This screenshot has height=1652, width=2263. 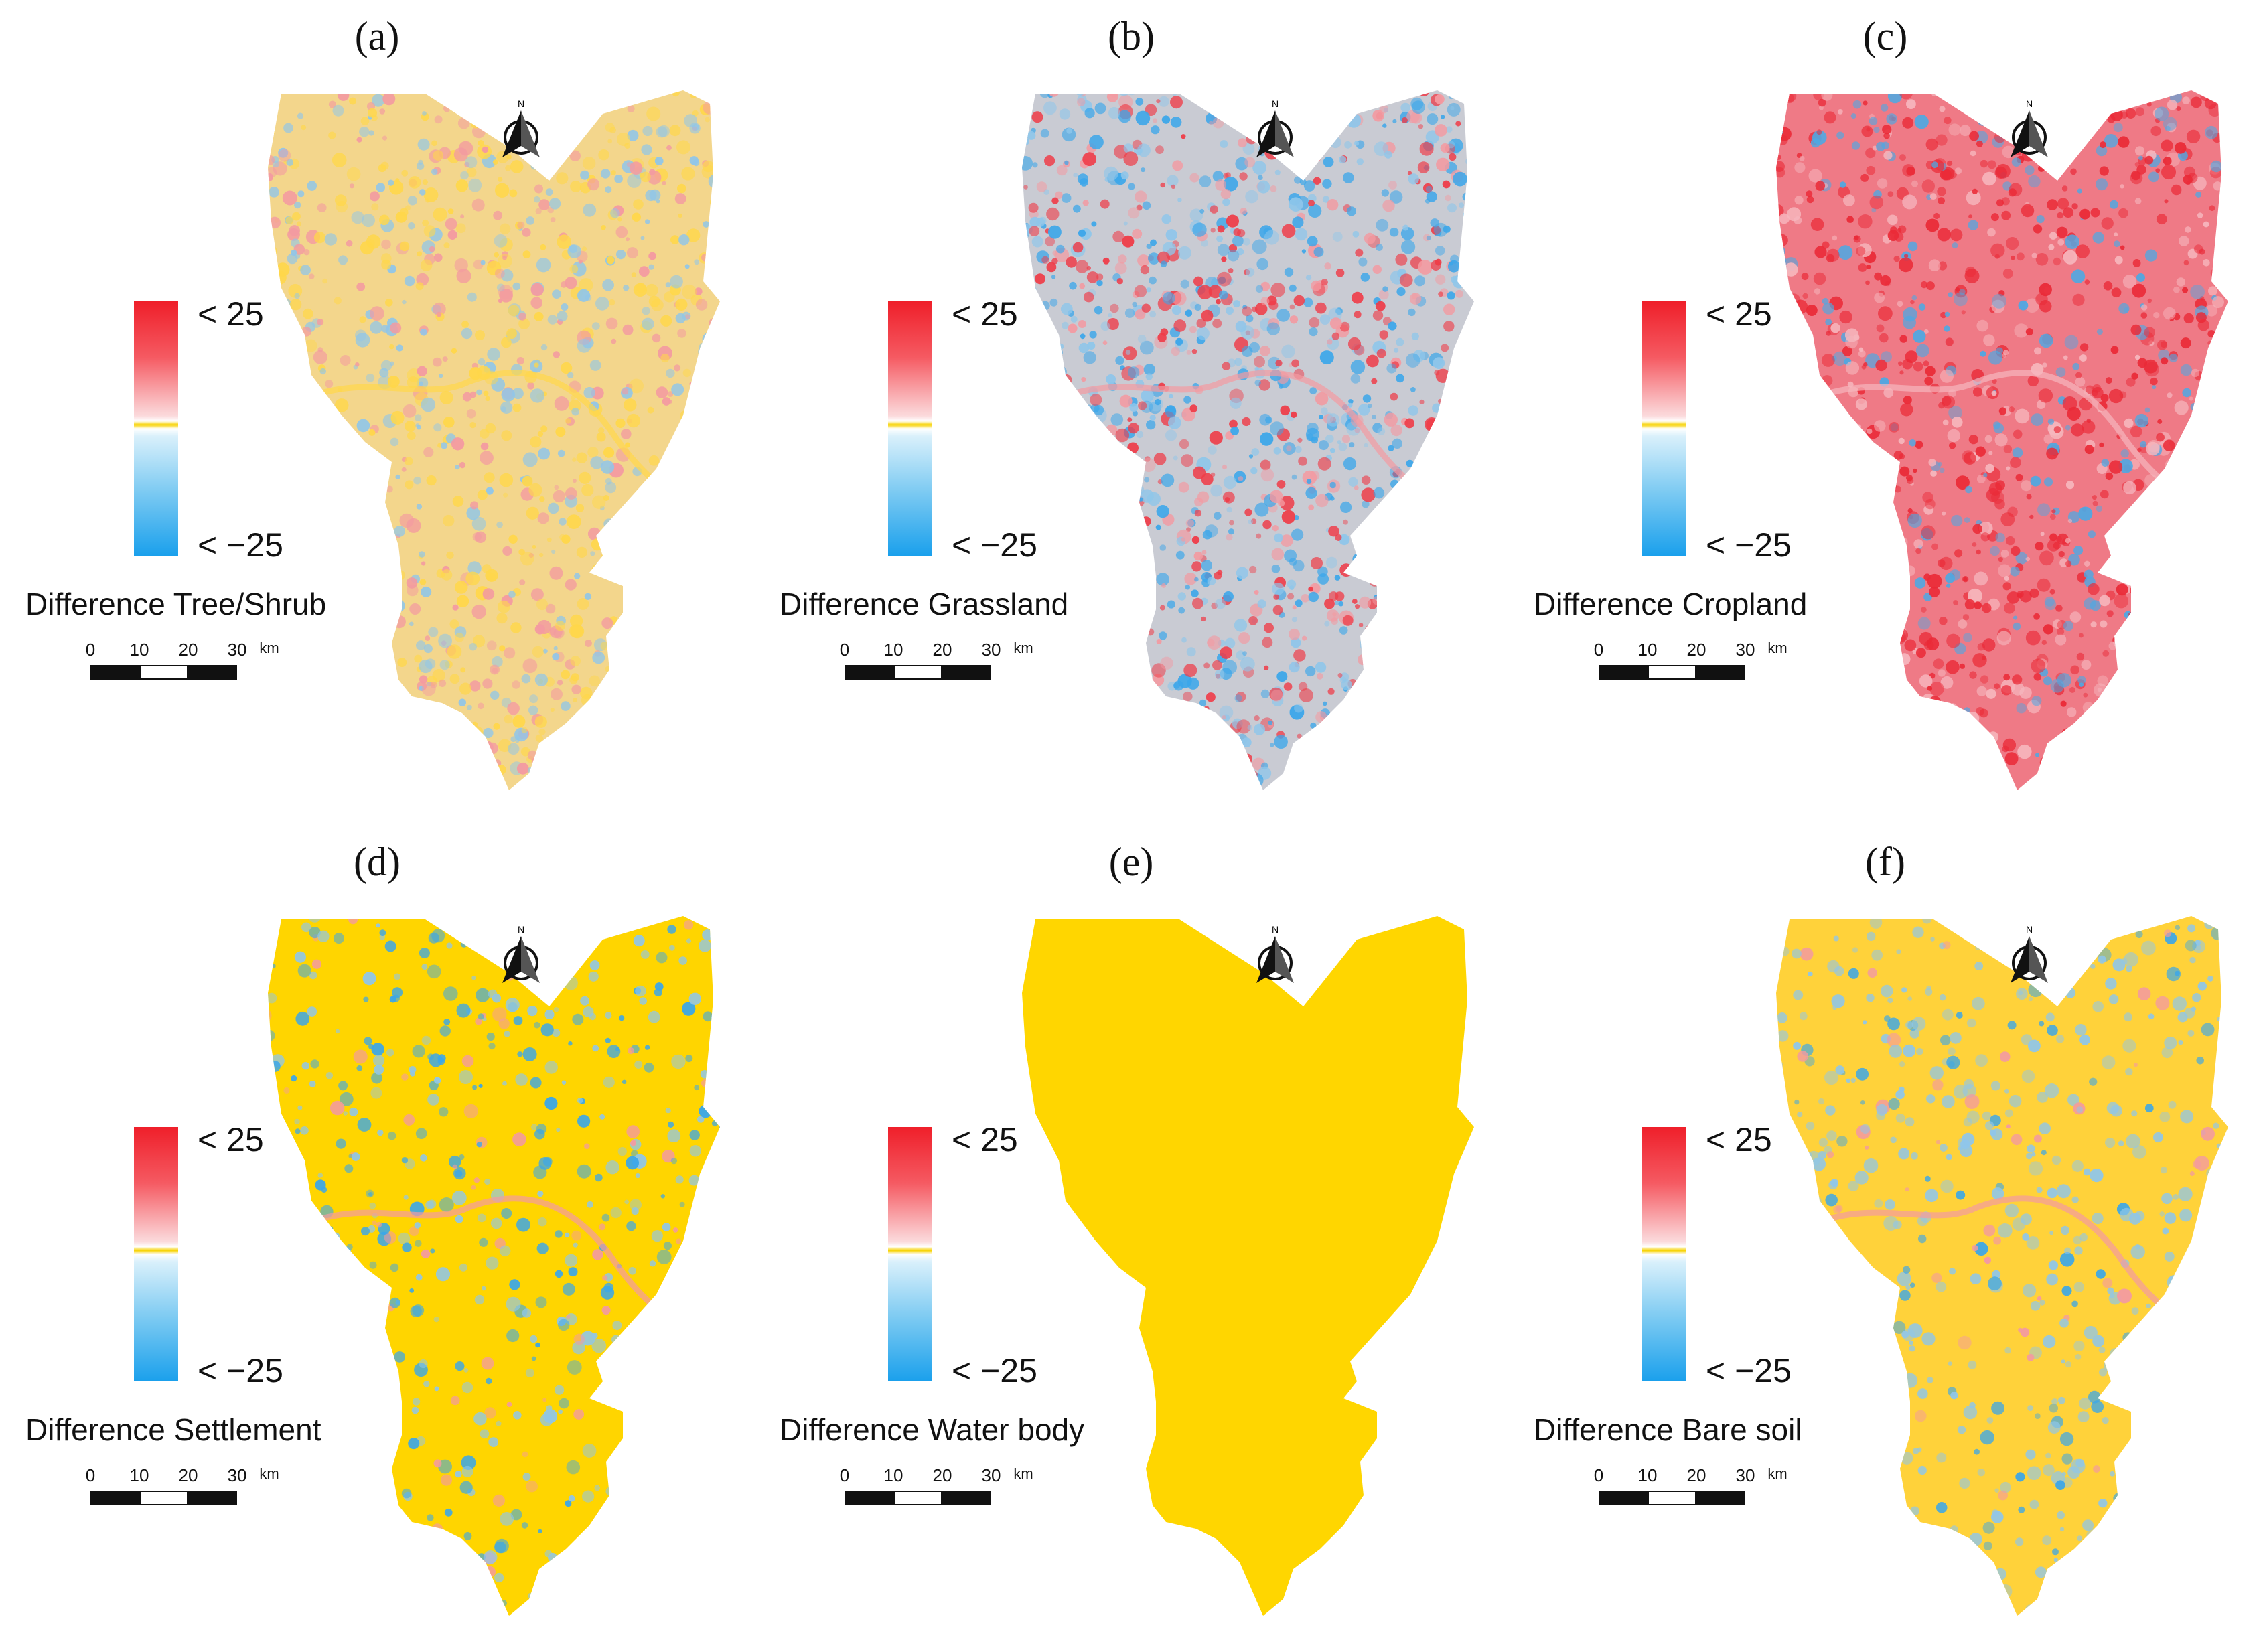 I want to click on legend-title: Difference Tree/Shrub, so click(x=176, y=604).